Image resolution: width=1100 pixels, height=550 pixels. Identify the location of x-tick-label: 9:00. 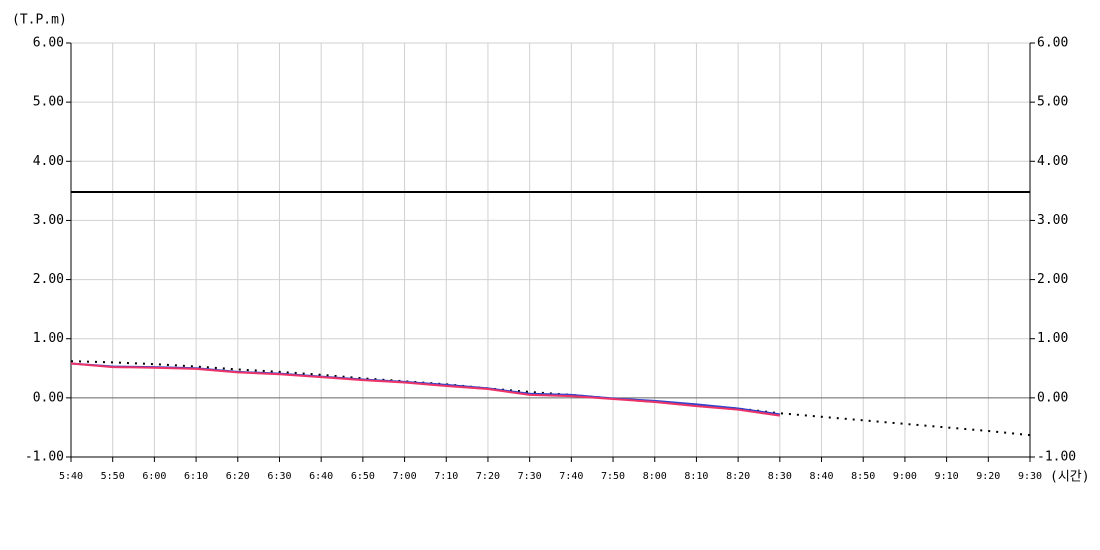
(905, 476).